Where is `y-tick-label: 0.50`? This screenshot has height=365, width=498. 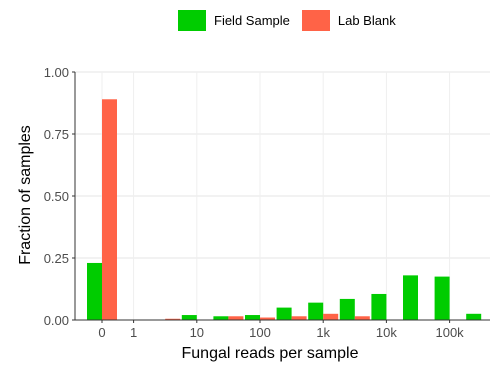
y-tick-label: 0.50 is located at coordinates (56, 196).